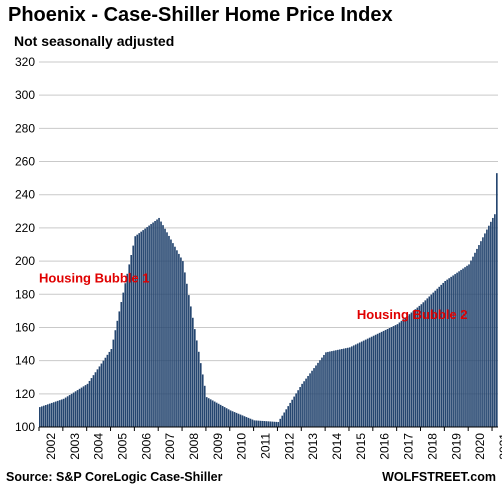  I want to click on x-tick-label: 2005, so click(122, 446).